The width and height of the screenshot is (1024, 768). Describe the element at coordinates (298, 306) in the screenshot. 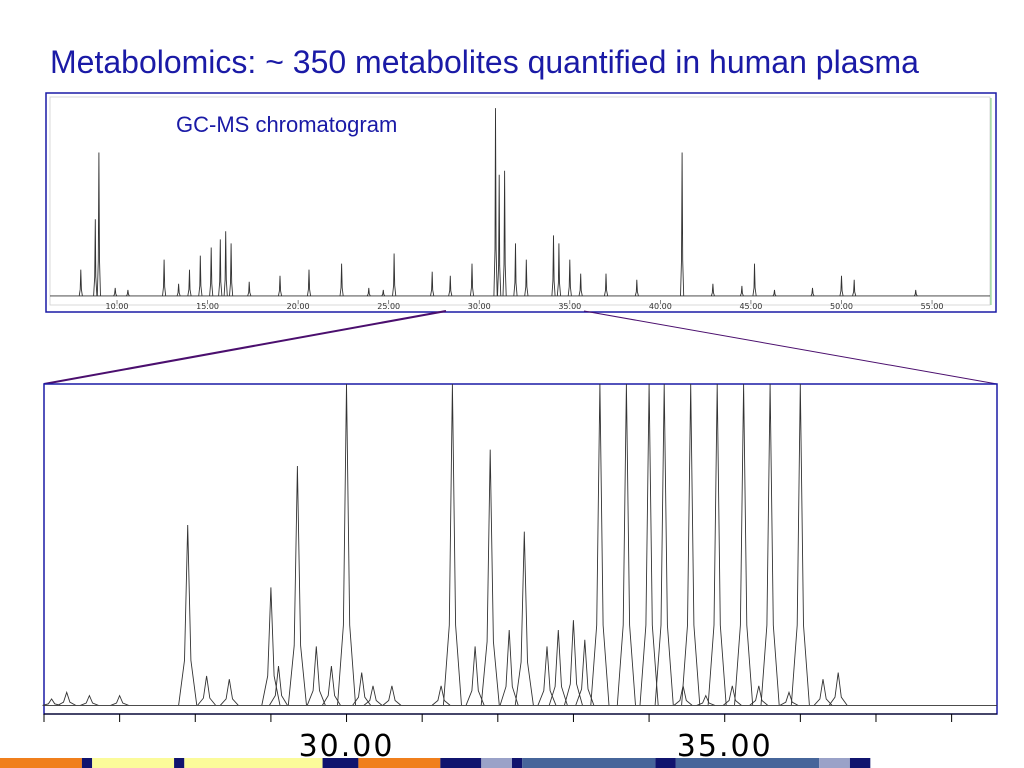

I see `overview-tick-label-2: 20.00` at that location.